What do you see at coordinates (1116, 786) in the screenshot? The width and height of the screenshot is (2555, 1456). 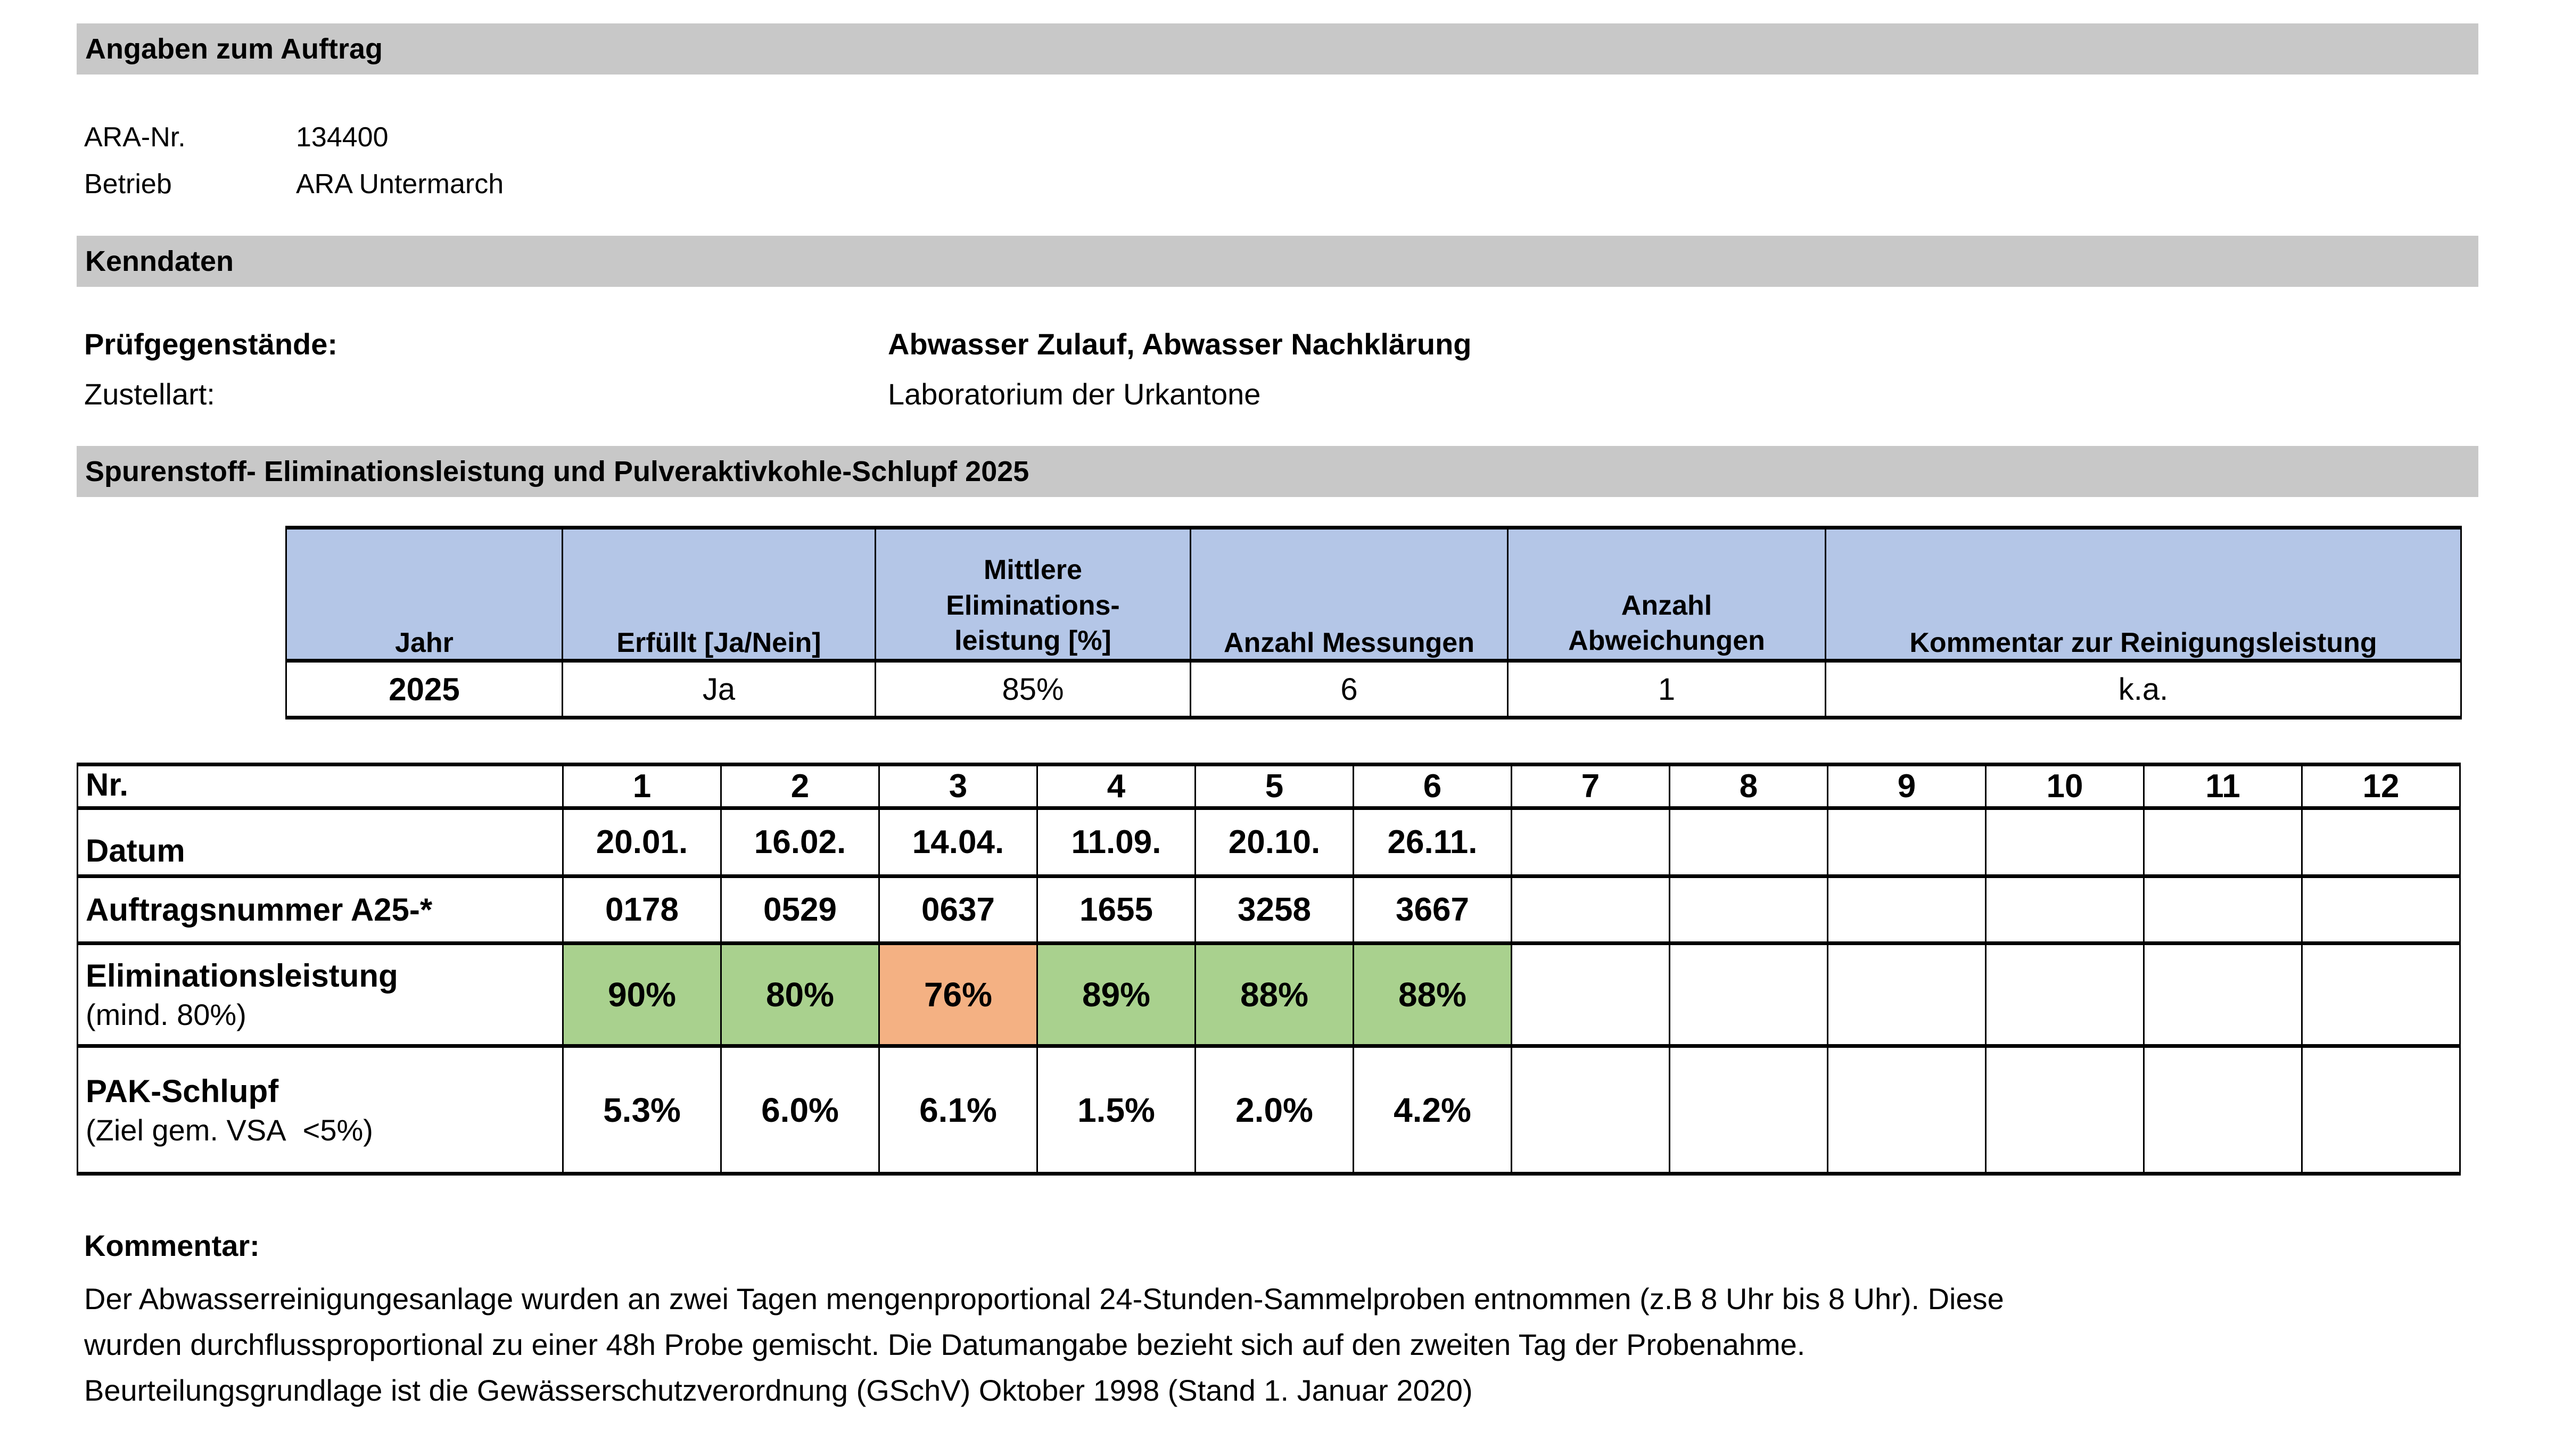 I see `month-col-4: 4` at bounding box center [1116, 786].